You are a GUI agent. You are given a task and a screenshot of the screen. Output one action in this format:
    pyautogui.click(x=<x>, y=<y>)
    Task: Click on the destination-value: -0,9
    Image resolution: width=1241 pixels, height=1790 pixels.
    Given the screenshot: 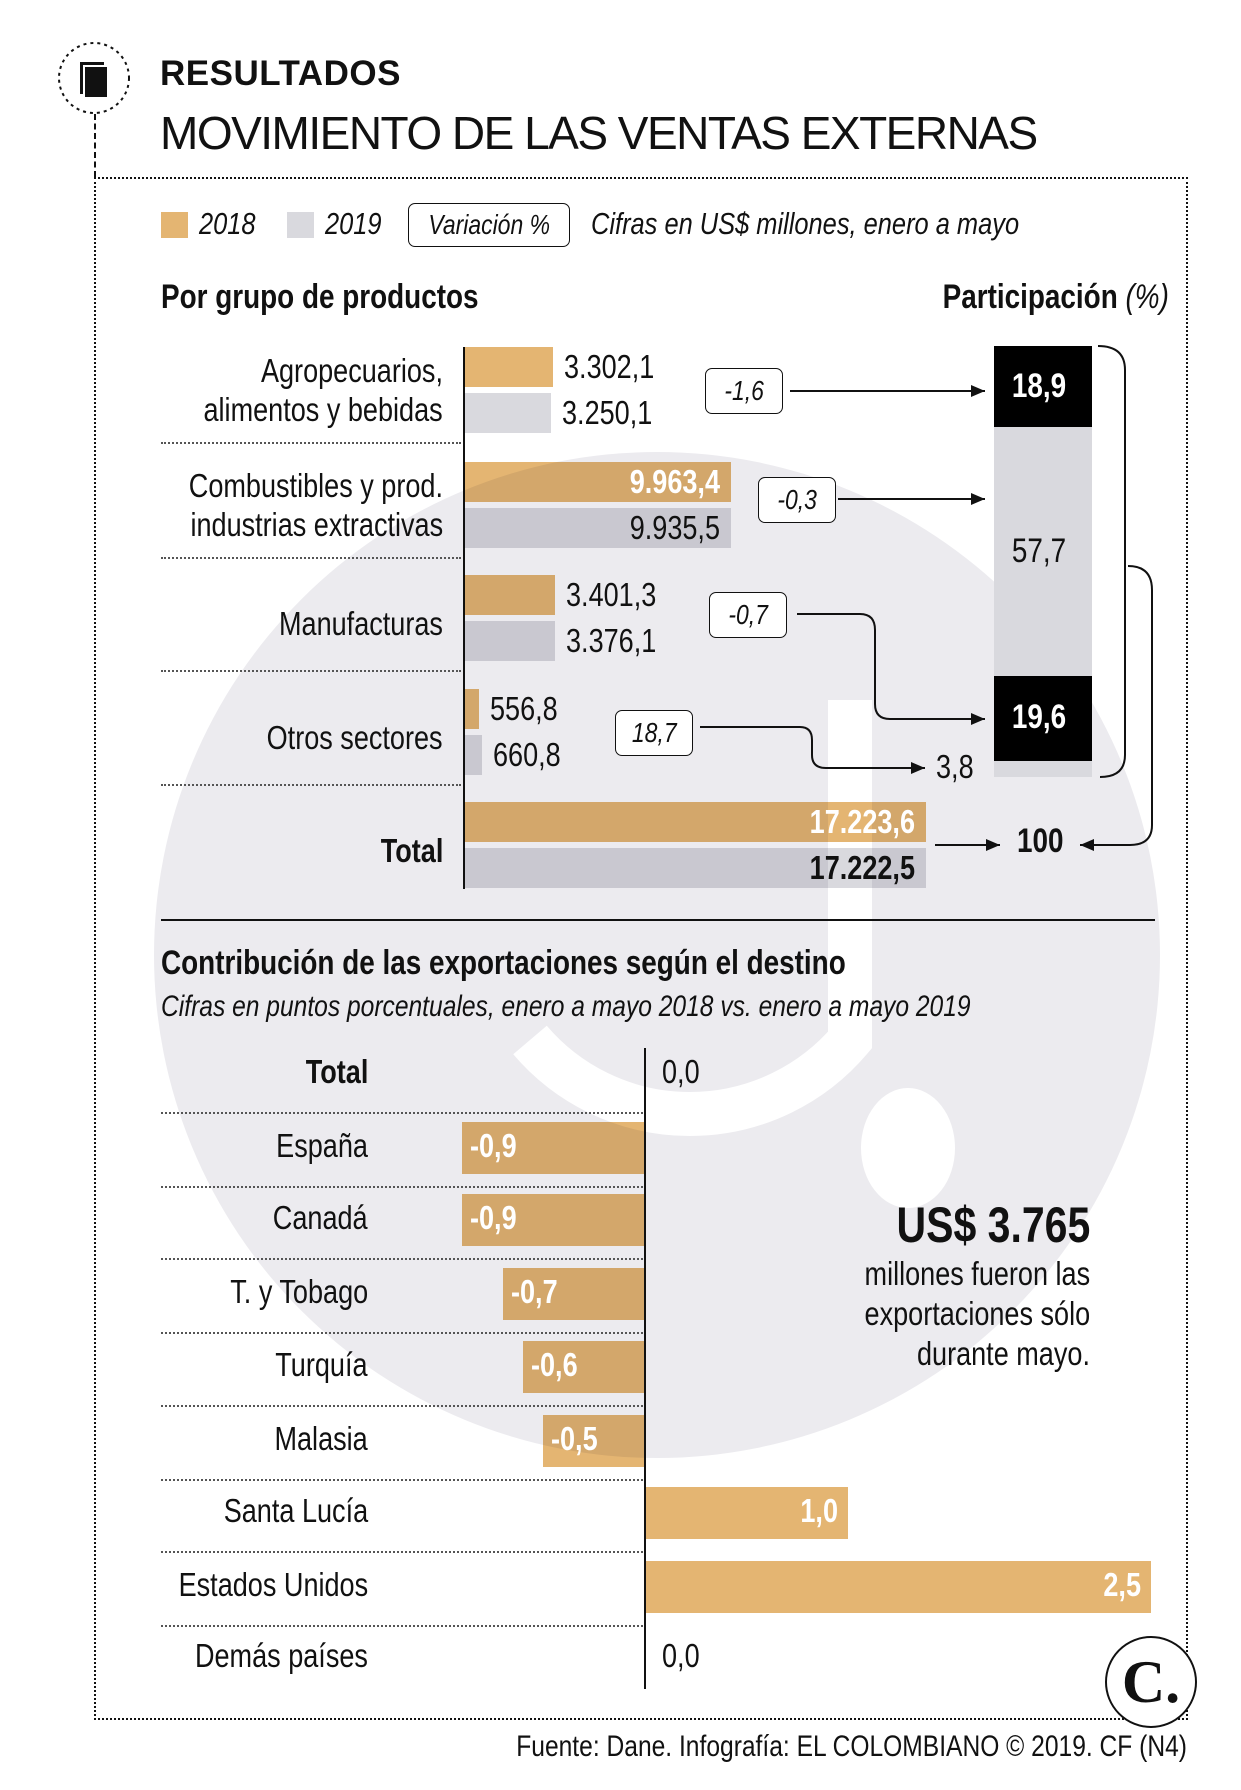 What is the action you would take?
    pyautogui.click(x=493, y=1217)
    